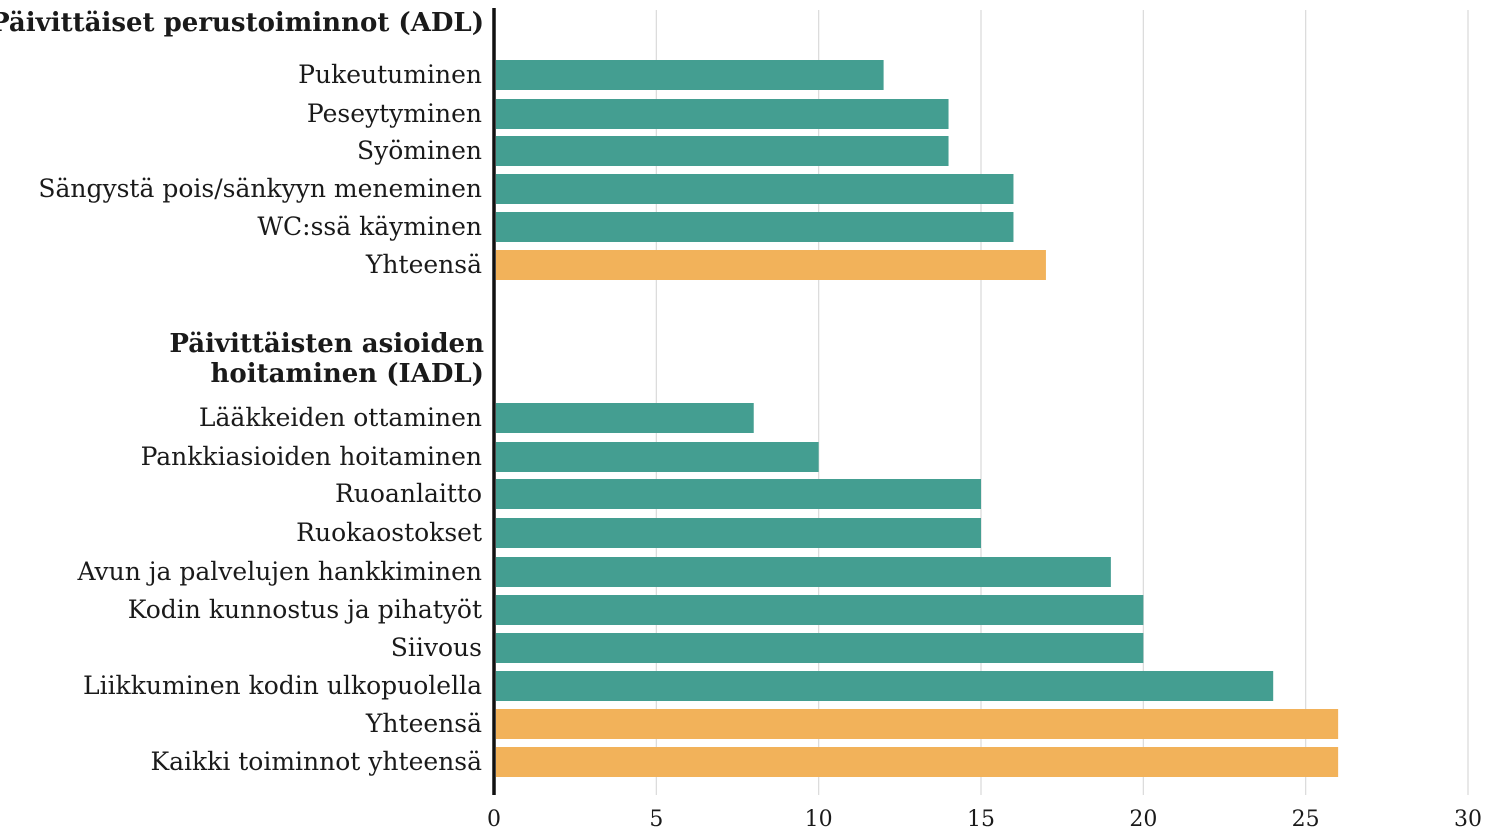 This screenshot has height=837, width=1499. I want to click on category-label: Syöminen, so click(419, 150).